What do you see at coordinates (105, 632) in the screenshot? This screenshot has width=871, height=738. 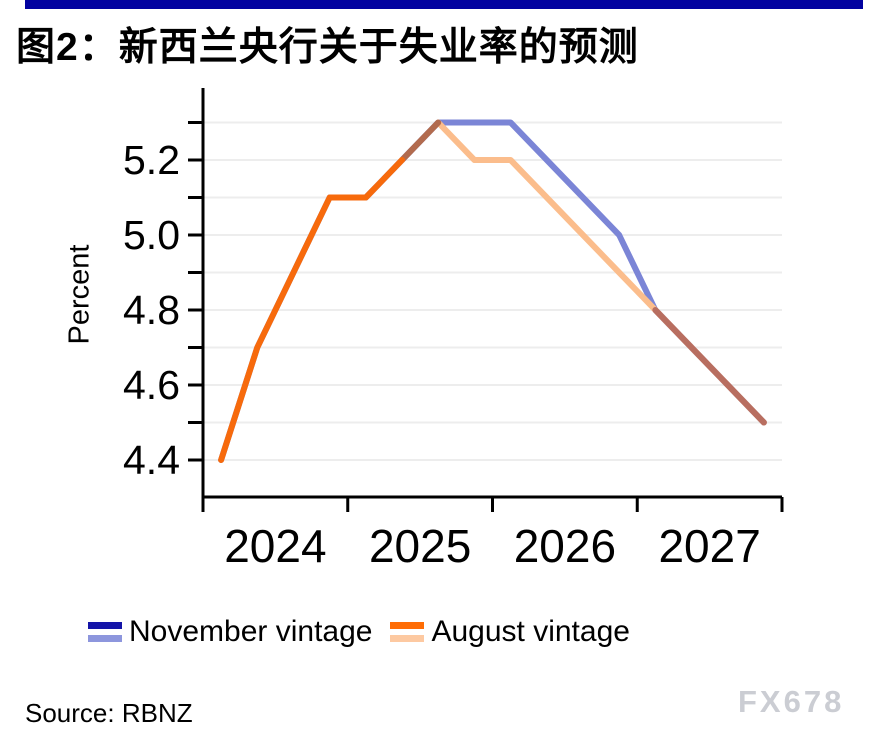 I see `november-line-swatch` at bounding box center [105, 632].